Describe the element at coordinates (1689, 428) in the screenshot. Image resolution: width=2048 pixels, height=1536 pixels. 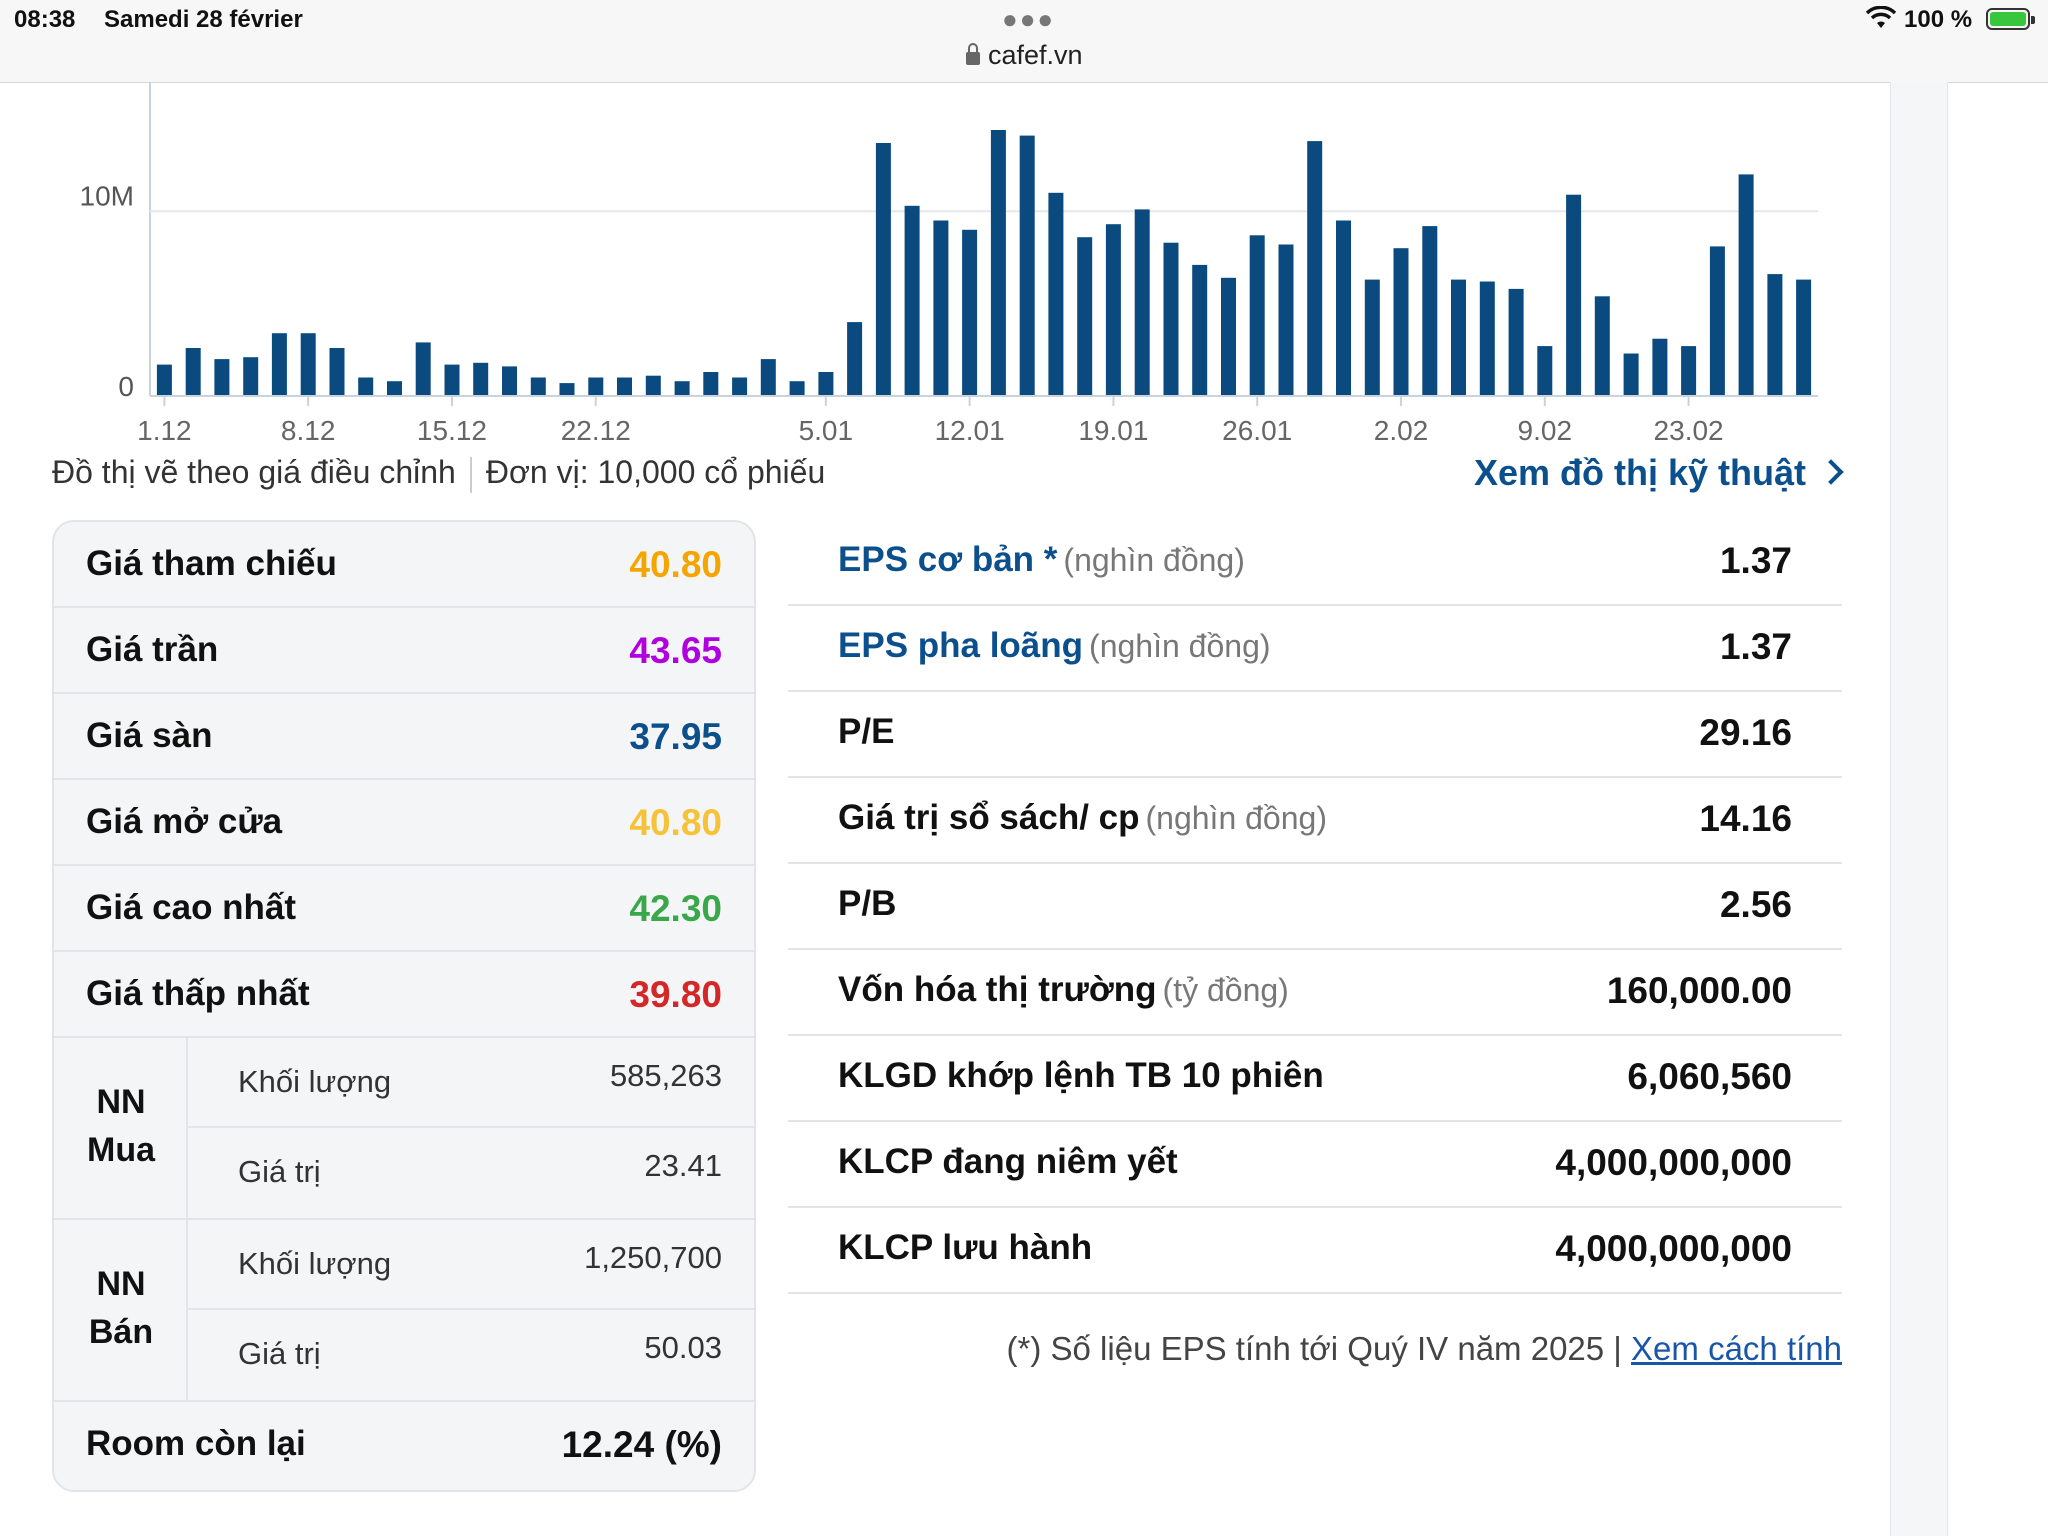
I see `x-tick-label: 23.02` at that location.